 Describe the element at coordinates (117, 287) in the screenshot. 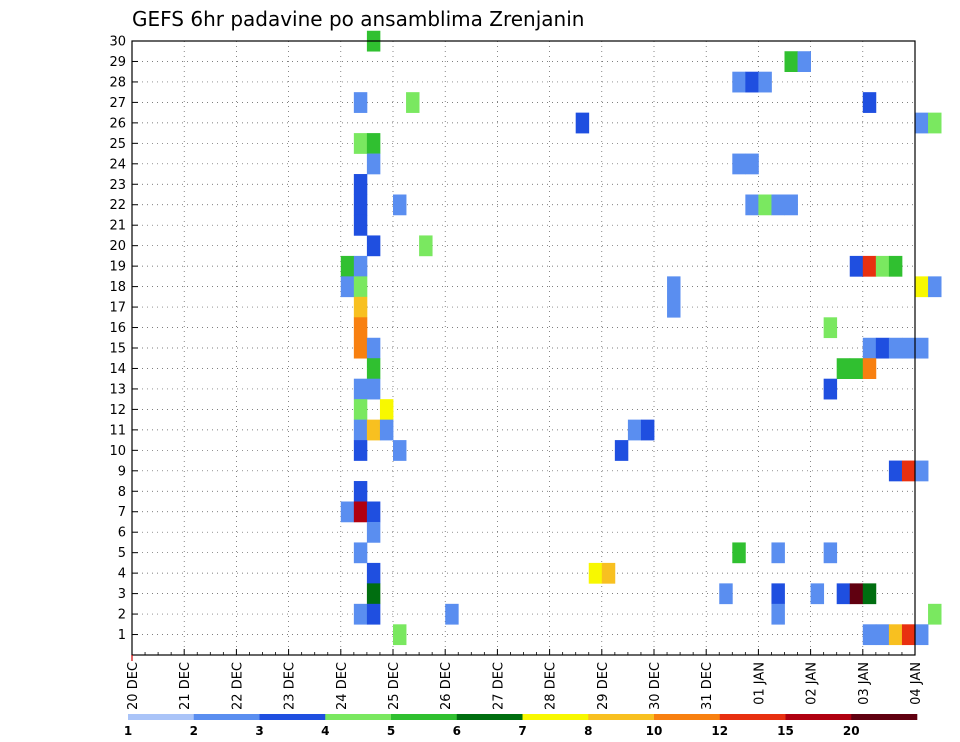

I see `y-tick-label: 18` at that location.